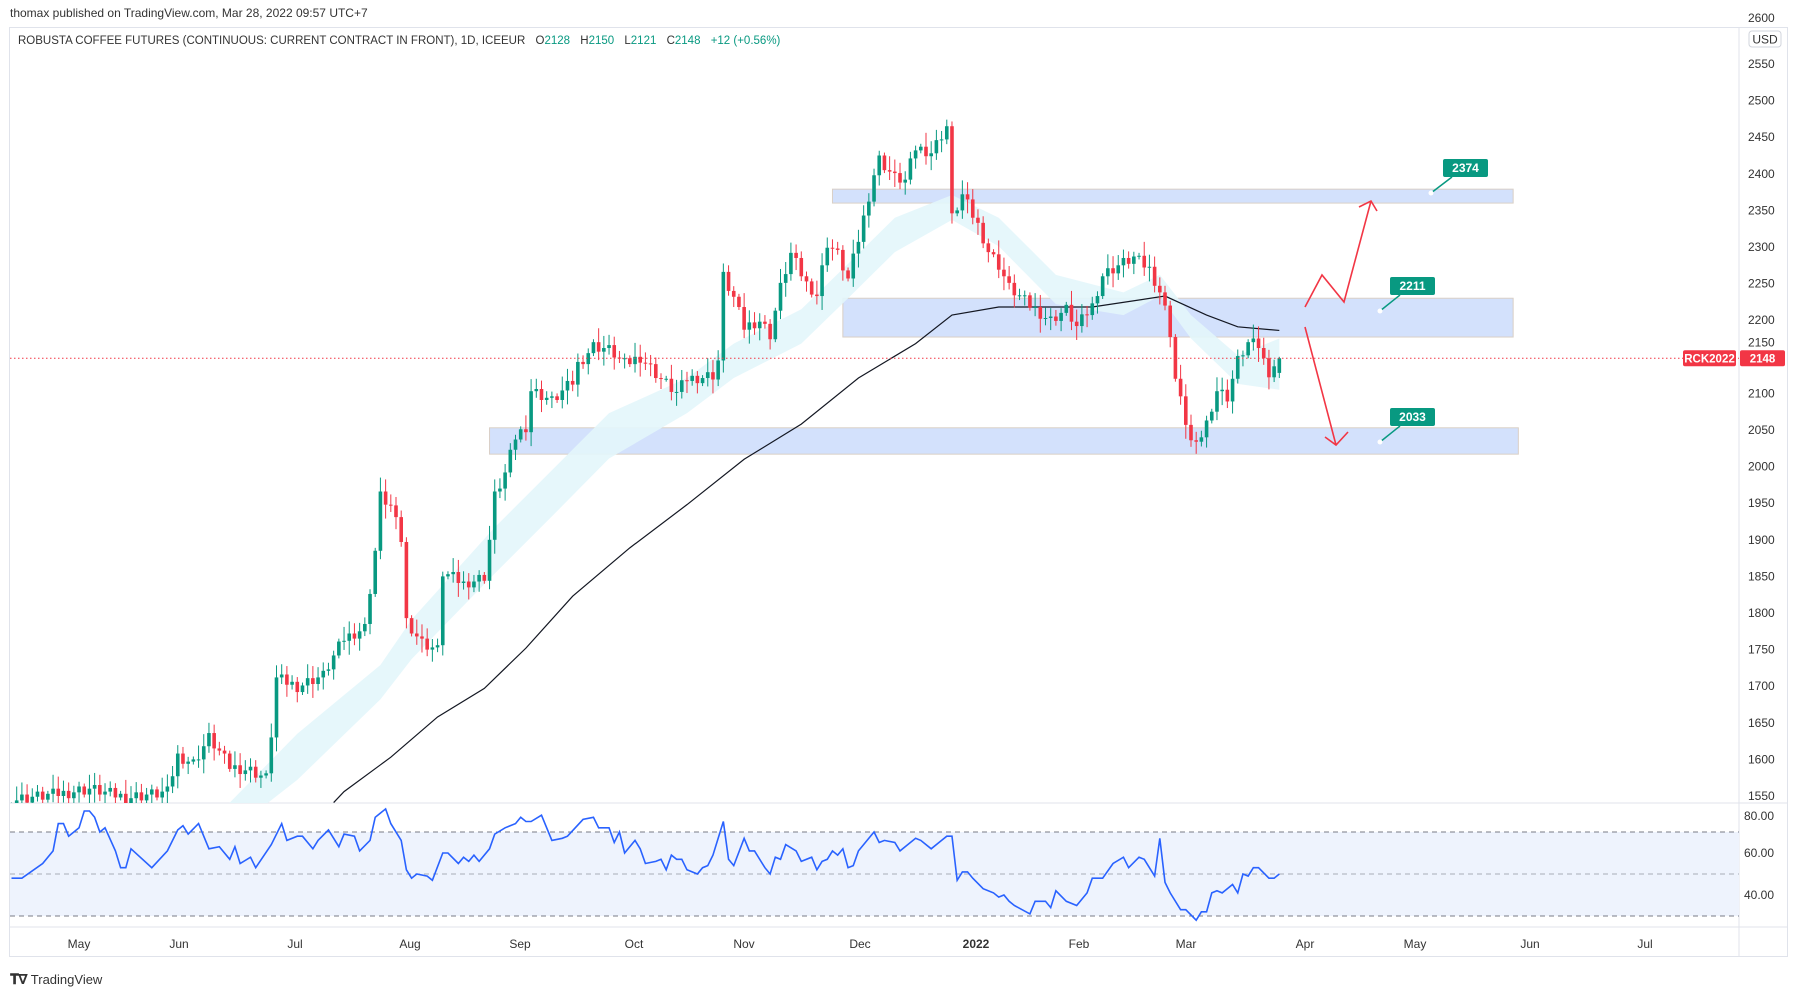 Image resolution: width=1799 pixels, height=993 pixels. I want to click on close-label: C, so click(670, 41).